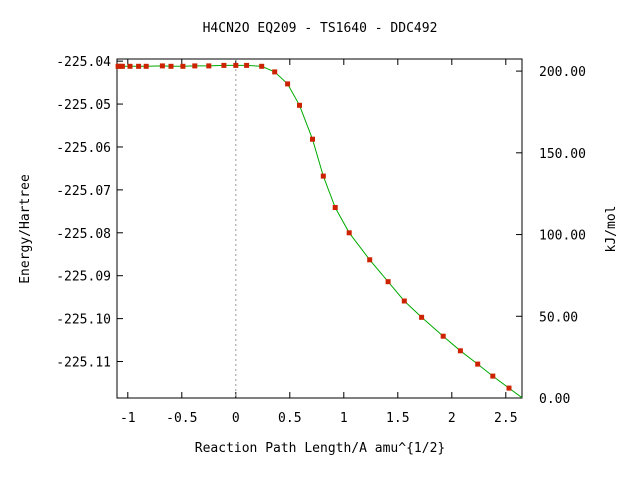 This screenshot has width=640, height=480. Describe the element at coordinates (181, 418) in the screenshot. I see `x-tick-label: -0.5` at that location.